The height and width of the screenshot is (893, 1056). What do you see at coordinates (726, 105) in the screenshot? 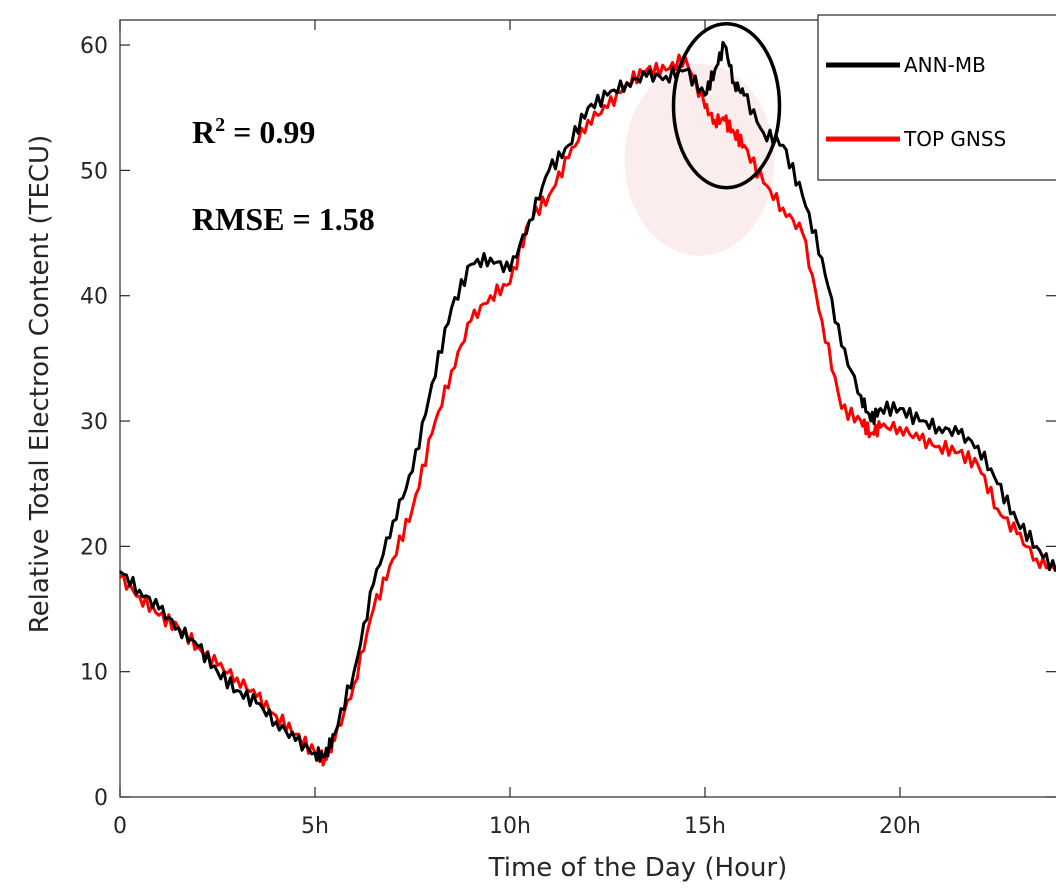
I see `highlight-ring` at bounding box center [726, 105].